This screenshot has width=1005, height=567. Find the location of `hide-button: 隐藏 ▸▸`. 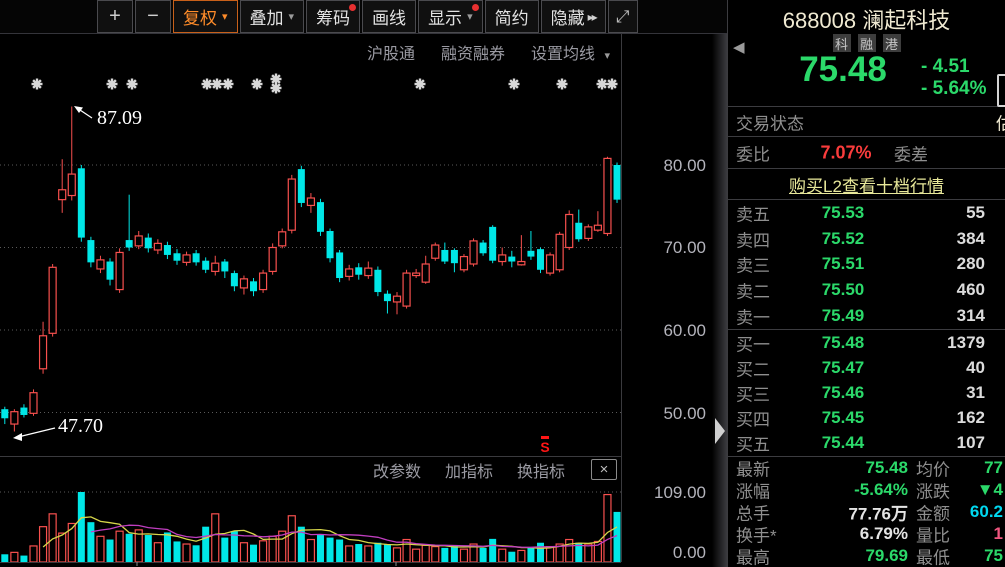

hide-button: 隐藏 ▸▸ is located at coordinates (573, 16).